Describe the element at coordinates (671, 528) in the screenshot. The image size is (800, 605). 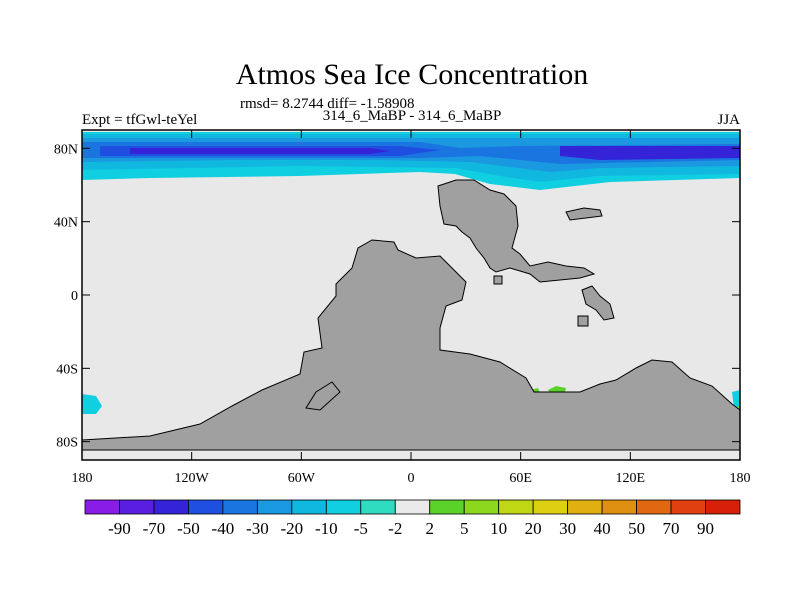
I see `colorbar-label: 70` at that location.